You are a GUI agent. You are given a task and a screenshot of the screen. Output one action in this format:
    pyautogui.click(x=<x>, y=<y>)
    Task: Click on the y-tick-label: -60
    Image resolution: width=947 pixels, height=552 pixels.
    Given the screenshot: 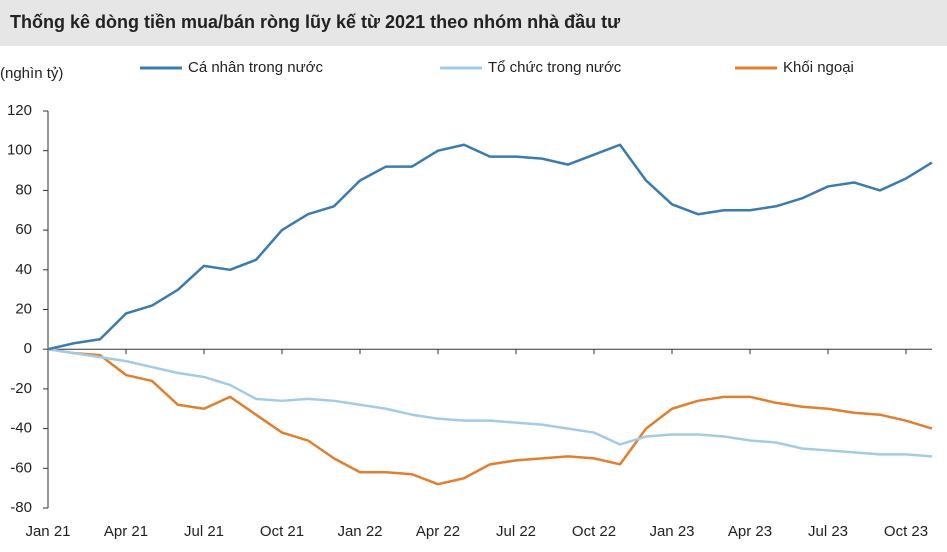 What is the action you would take?
    pyautogui.click(x=21, y=467)
    